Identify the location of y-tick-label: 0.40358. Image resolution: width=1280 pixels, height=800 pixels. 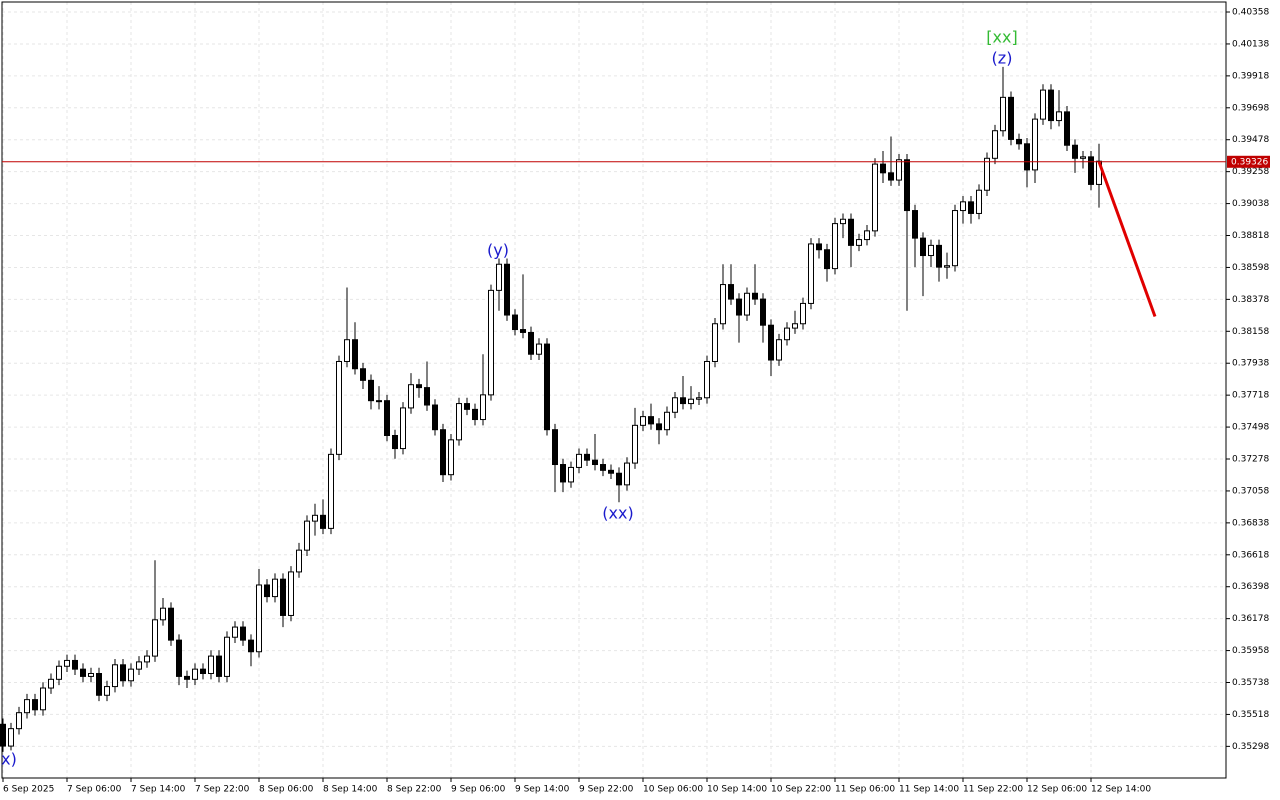
(1250, 13).